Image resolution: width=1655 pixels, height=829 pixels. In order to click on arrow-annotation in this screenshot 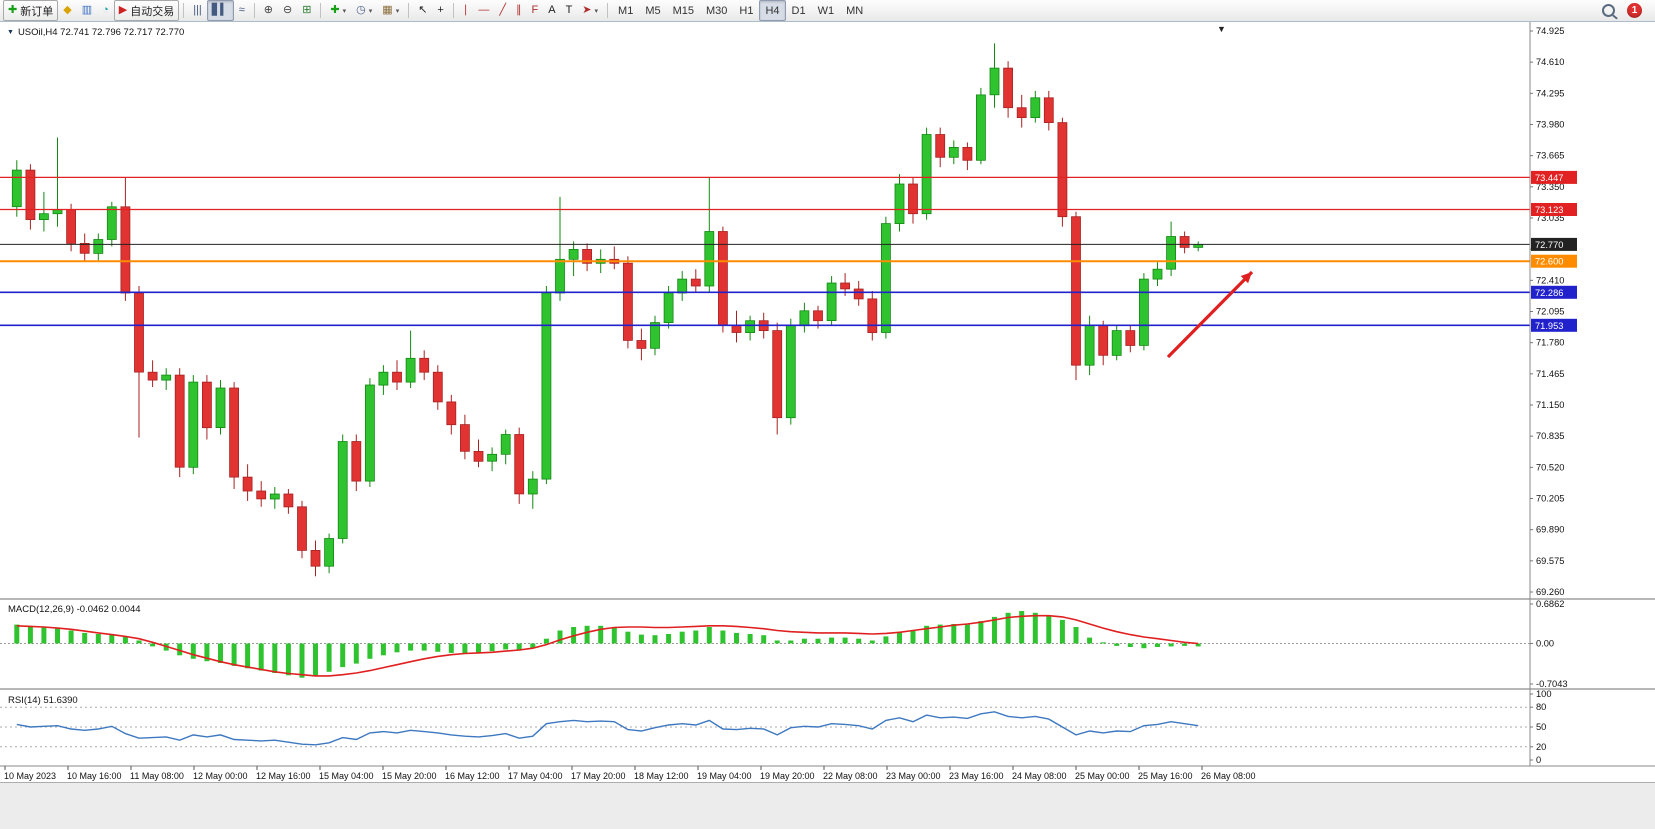, I will do `click(1210, 314)`.